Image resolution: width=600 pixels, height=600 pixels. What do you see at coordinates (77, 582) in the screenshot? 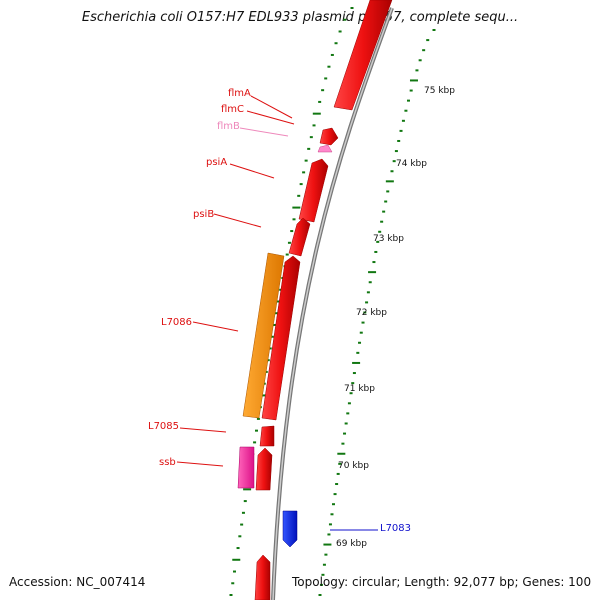
I see `accession-label: Accession: NC_007414` at bounding box center [77, 582].